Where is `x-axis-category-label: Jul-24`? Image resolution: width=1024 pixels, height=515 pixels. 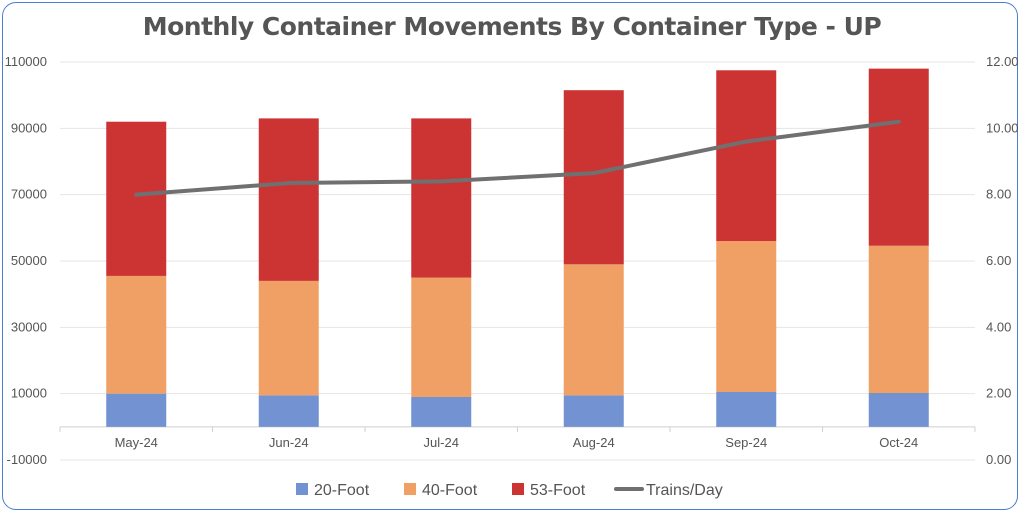 x-axis-category-label: Jul-24 is located at coordinates (441, 442).